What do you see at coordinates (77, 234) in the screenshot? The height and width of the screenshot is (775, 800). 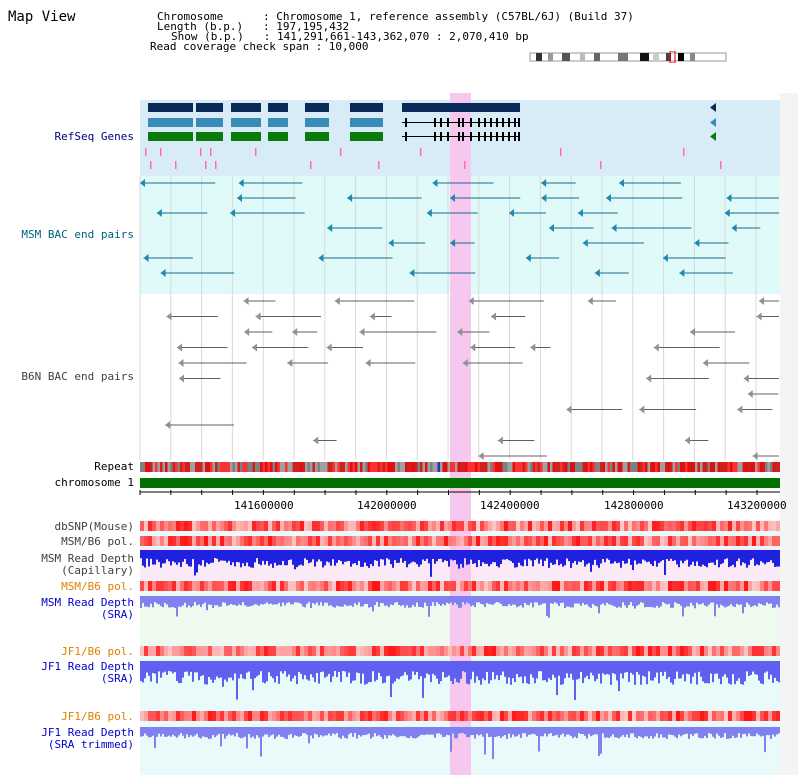 I see `label-msm-bac: MSM BAC end pairs` at bounding box center [77, 234].